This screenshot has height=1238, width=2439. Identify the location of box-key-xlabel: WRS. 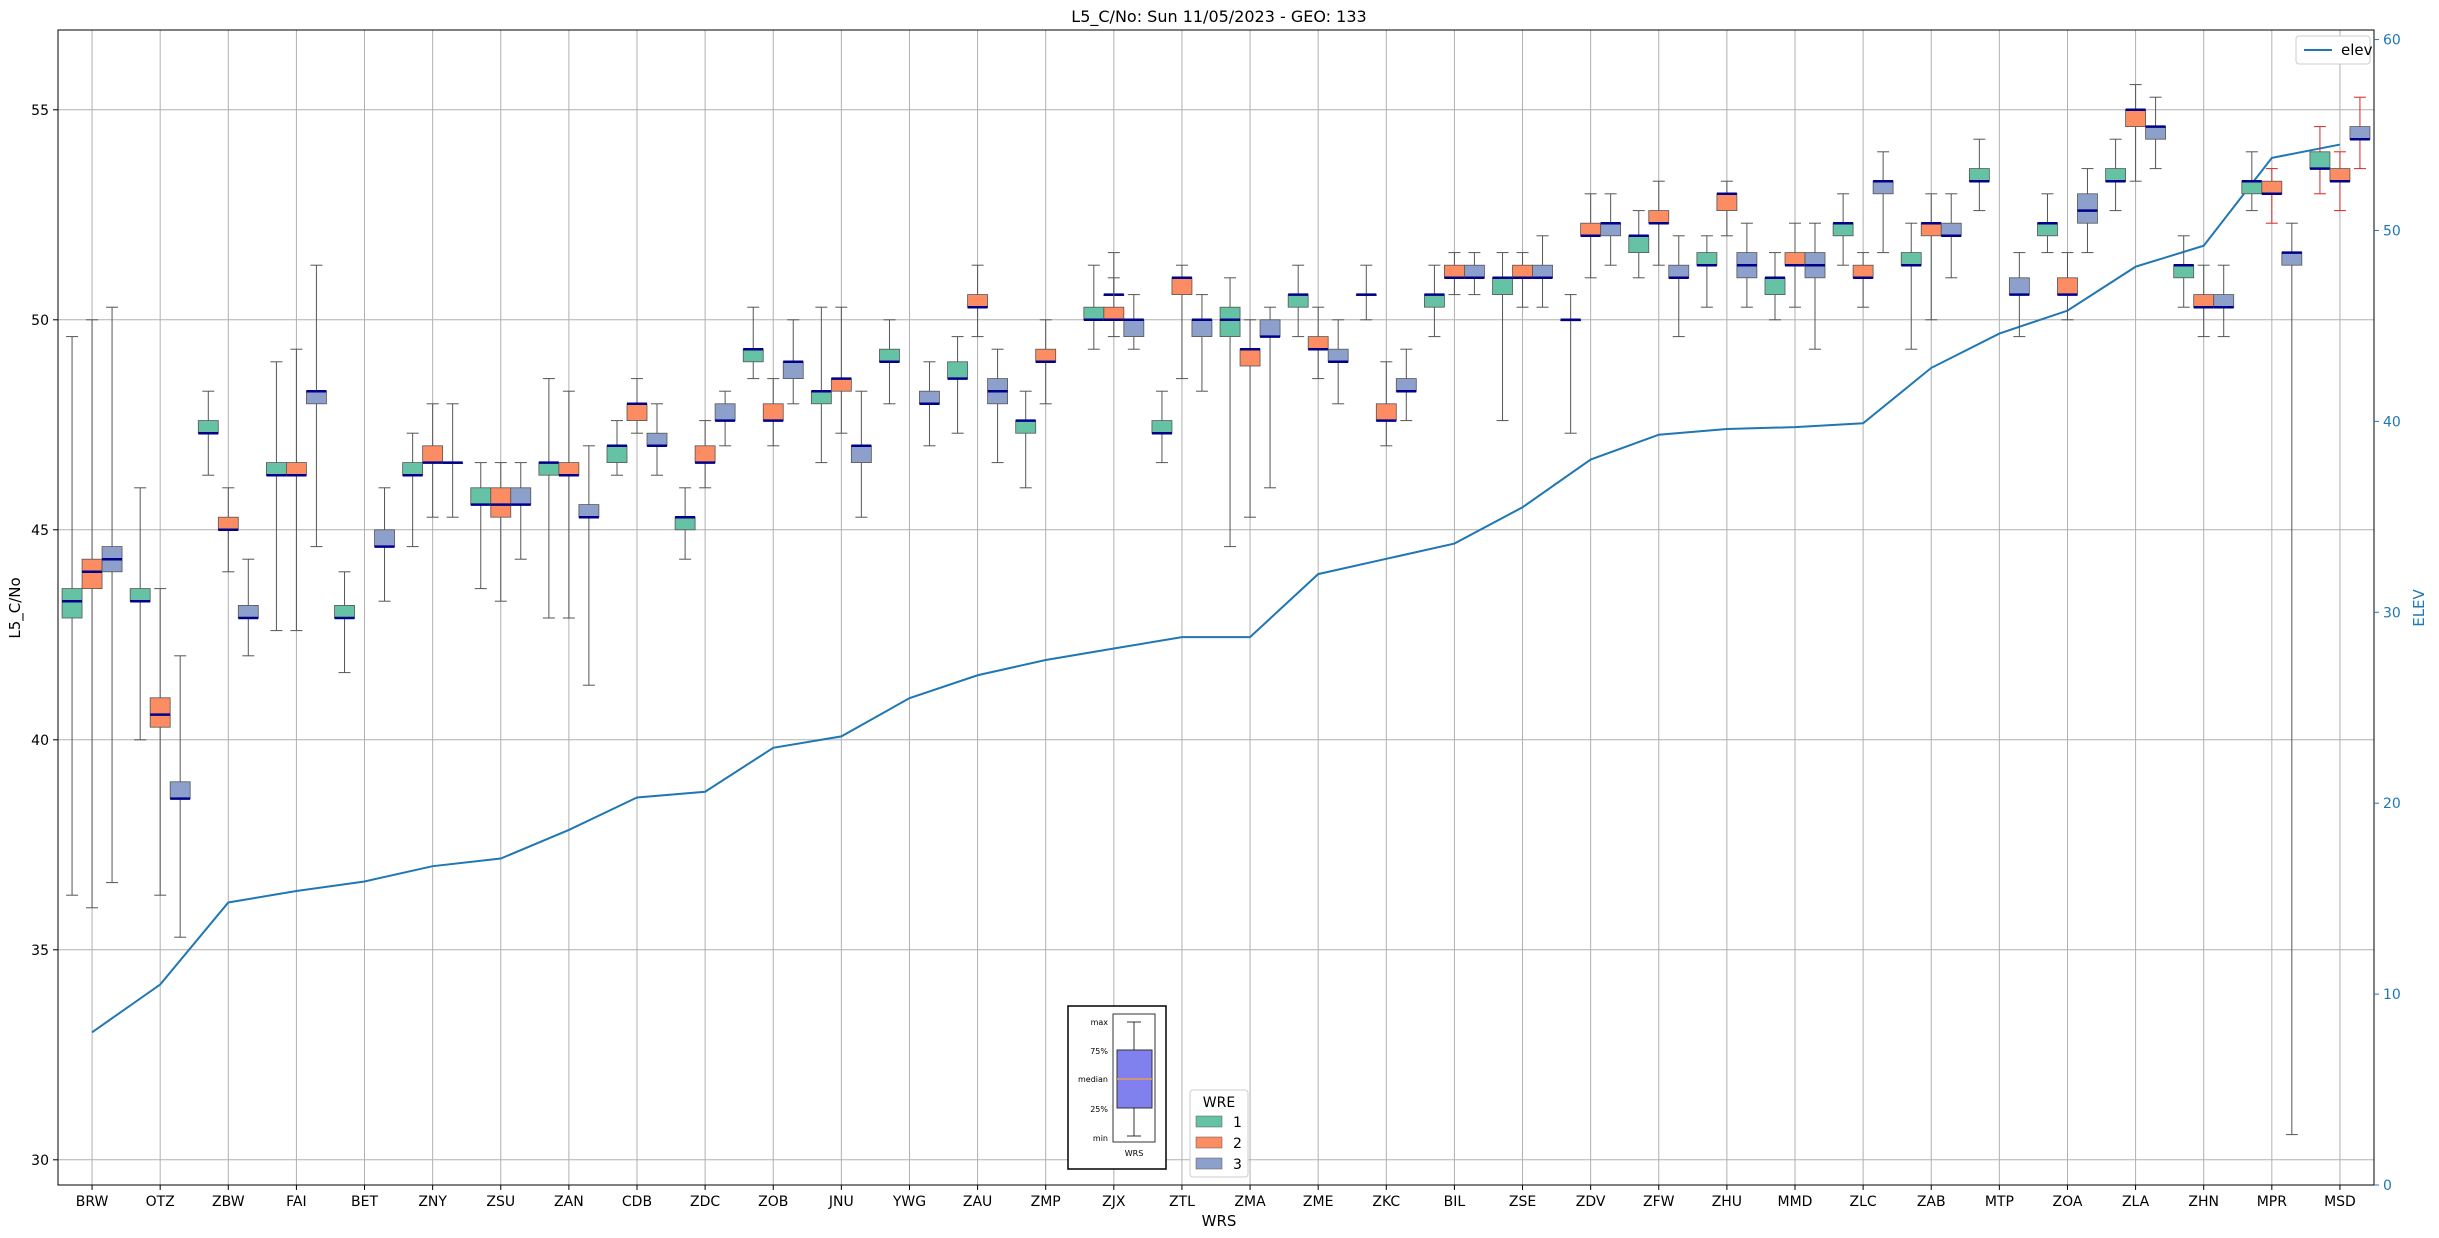
(1134, 1153).